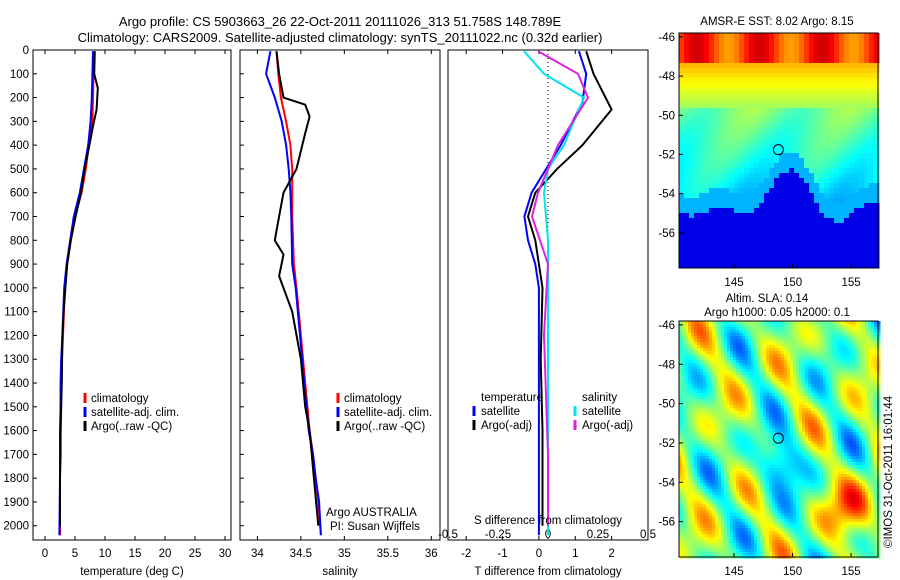 The image size is (900, 580). Describe the element at coordinates (512, 398) in the screenshot. I see `legend-header: temperature` at that location.